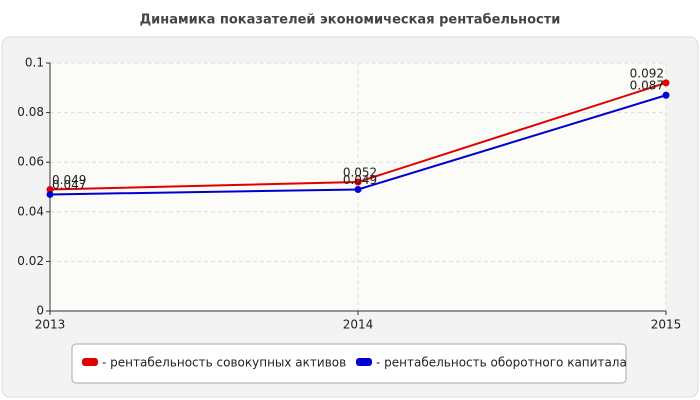 The image size is (700, 400). What do you see at coordinates (647, 86) in the screenshot?
I see `data-label: 0.087` at bounding box center [647, 86].